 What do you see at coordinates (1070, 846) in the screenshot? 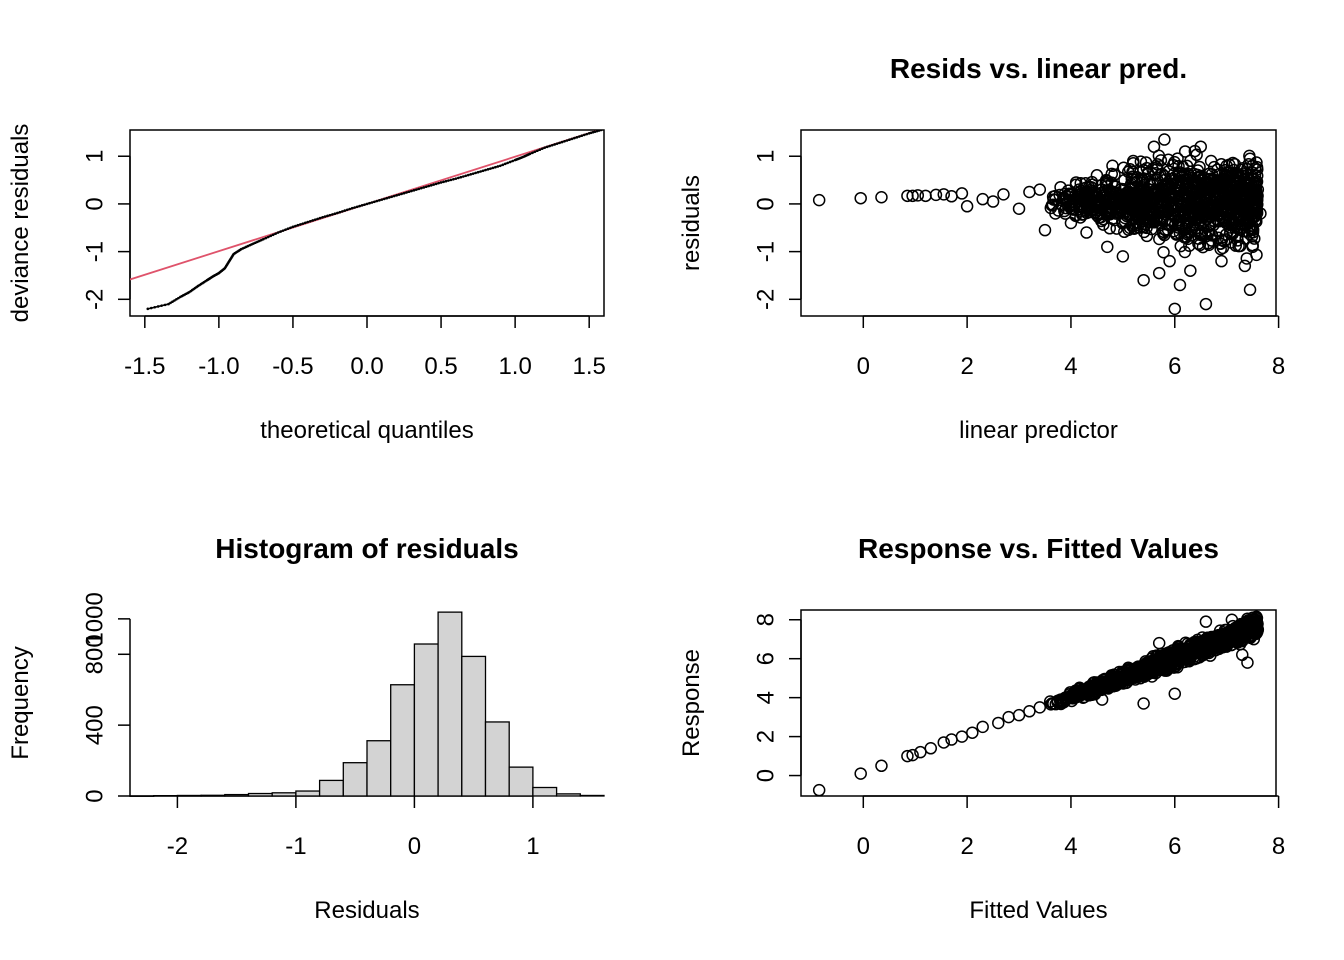
I see `x-tick-label-3: 4` at bounding box center [1070, 846].